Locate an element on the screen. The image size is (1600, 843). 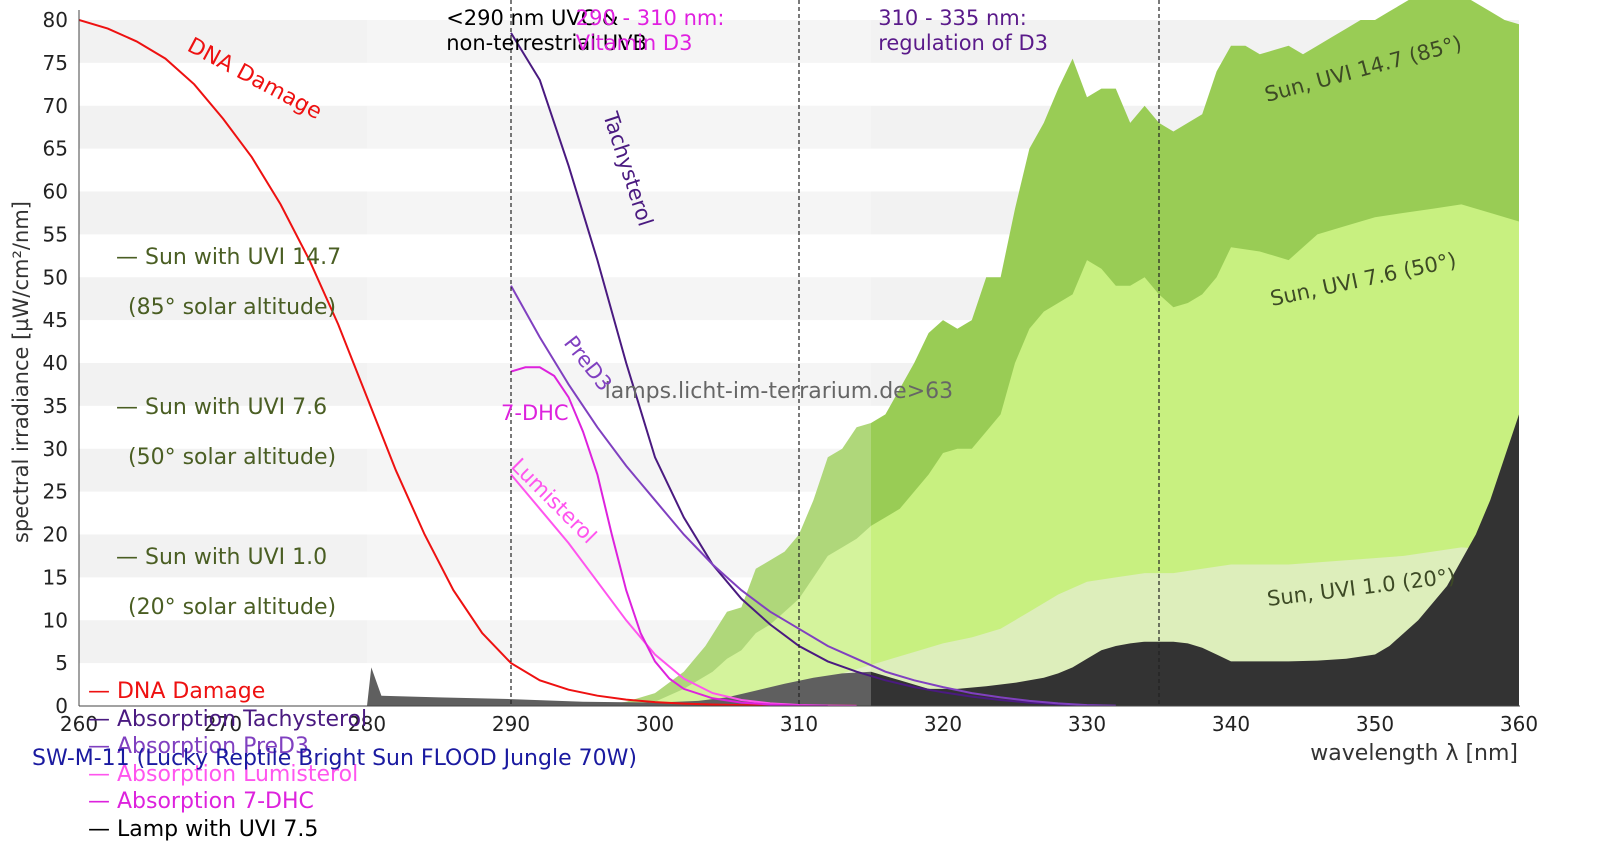
legend-sublabel: (50° solar altitude) is located at coordinates (227, 457).